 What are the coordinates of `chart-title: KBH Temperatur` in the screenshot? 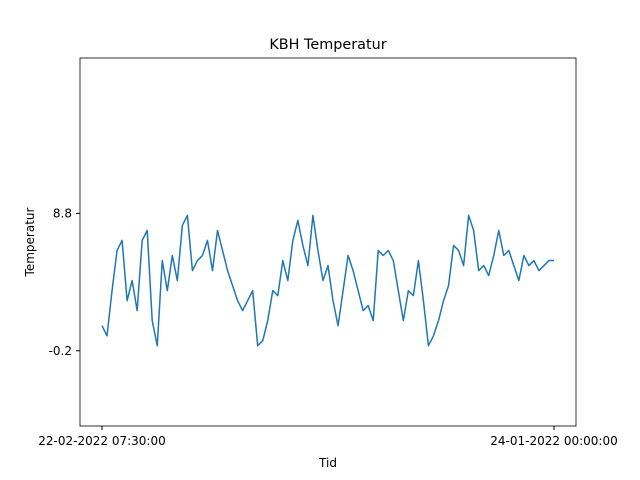 It's located at (327, 45).